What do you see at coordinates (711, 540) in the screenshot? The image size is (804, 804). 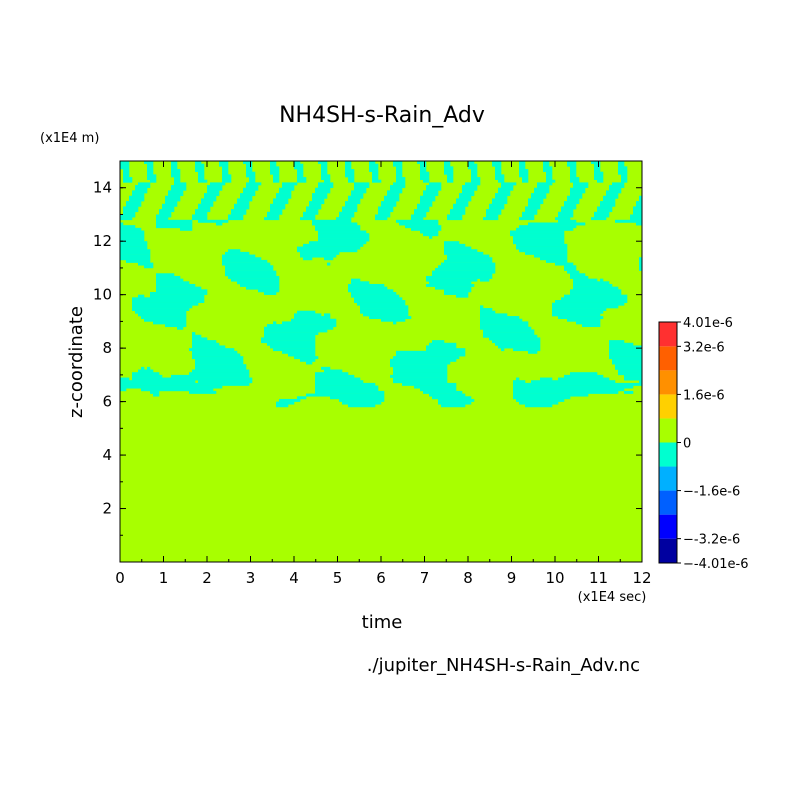 I see `colorbar-tick-label: −-3.2e-6` at bounding box center [711, 540].